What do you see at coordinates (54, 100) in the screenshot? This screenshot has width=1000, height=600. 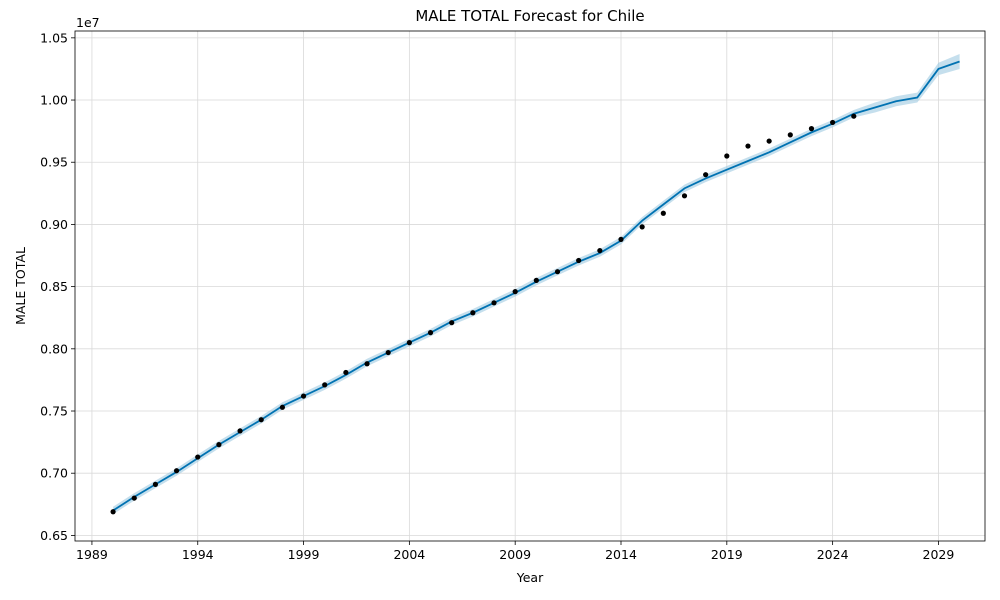 I see `y-tick-label: 1.00` at bounding box center [54, 100].